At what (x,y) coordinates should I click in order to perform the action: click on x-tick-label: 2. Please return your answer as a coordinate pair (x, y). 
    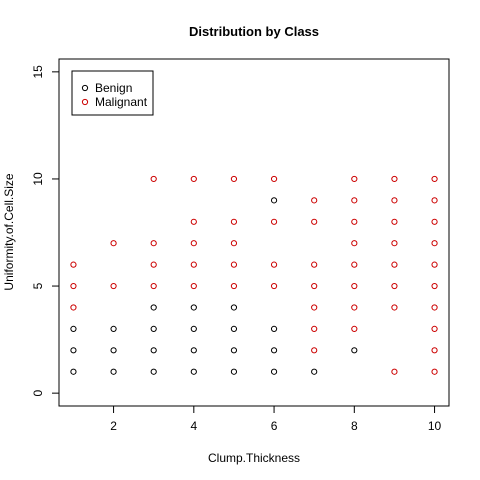
    Looking at the image, I should click on (113, 426).